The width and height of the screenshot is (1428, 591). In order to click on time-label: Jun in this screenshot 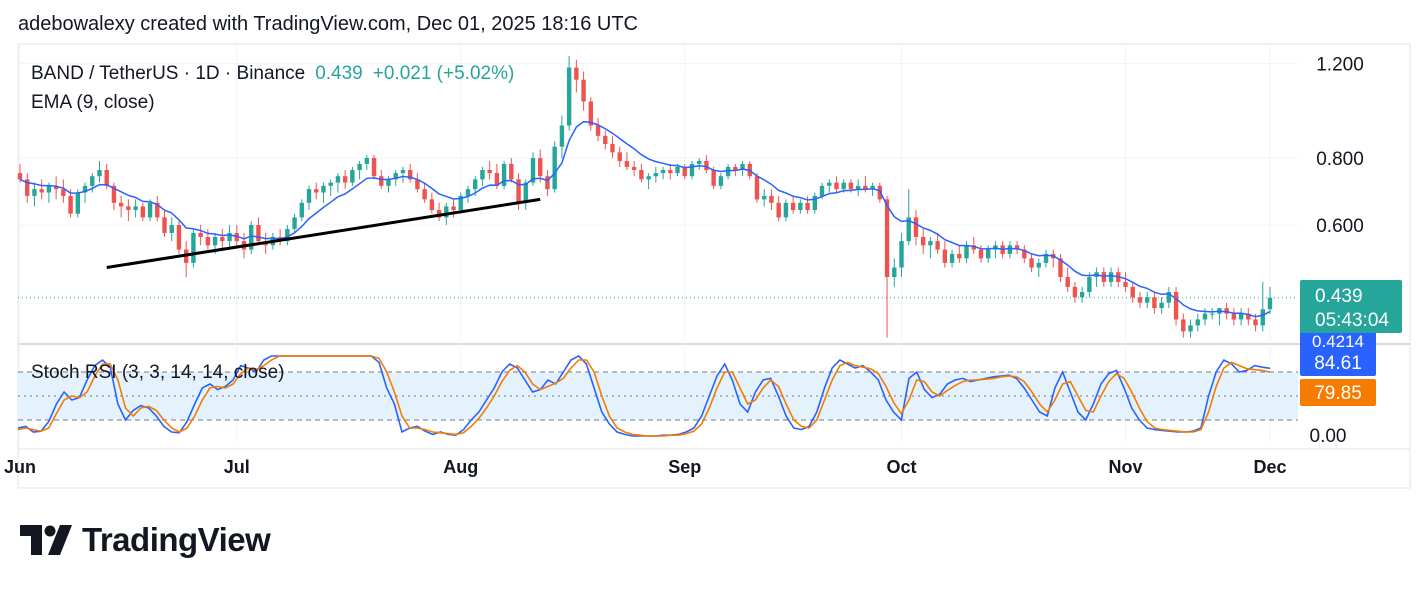, I will do `click(20, 467)`.